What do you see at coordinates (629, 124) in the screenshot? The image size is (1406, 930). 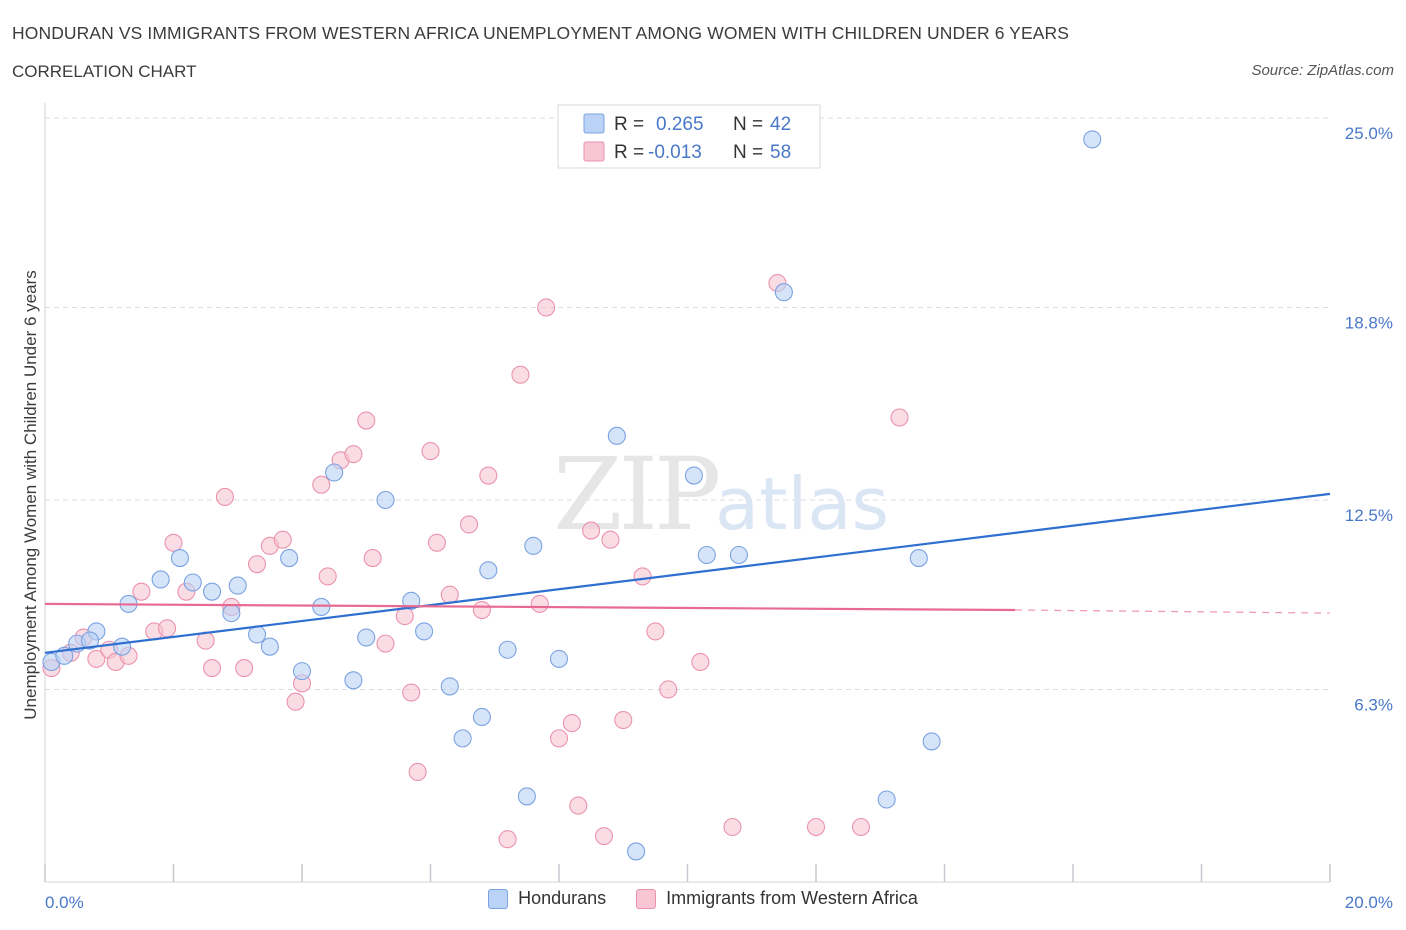 I see `legend-r-label-1: R =` at bounding box center [629, 124].